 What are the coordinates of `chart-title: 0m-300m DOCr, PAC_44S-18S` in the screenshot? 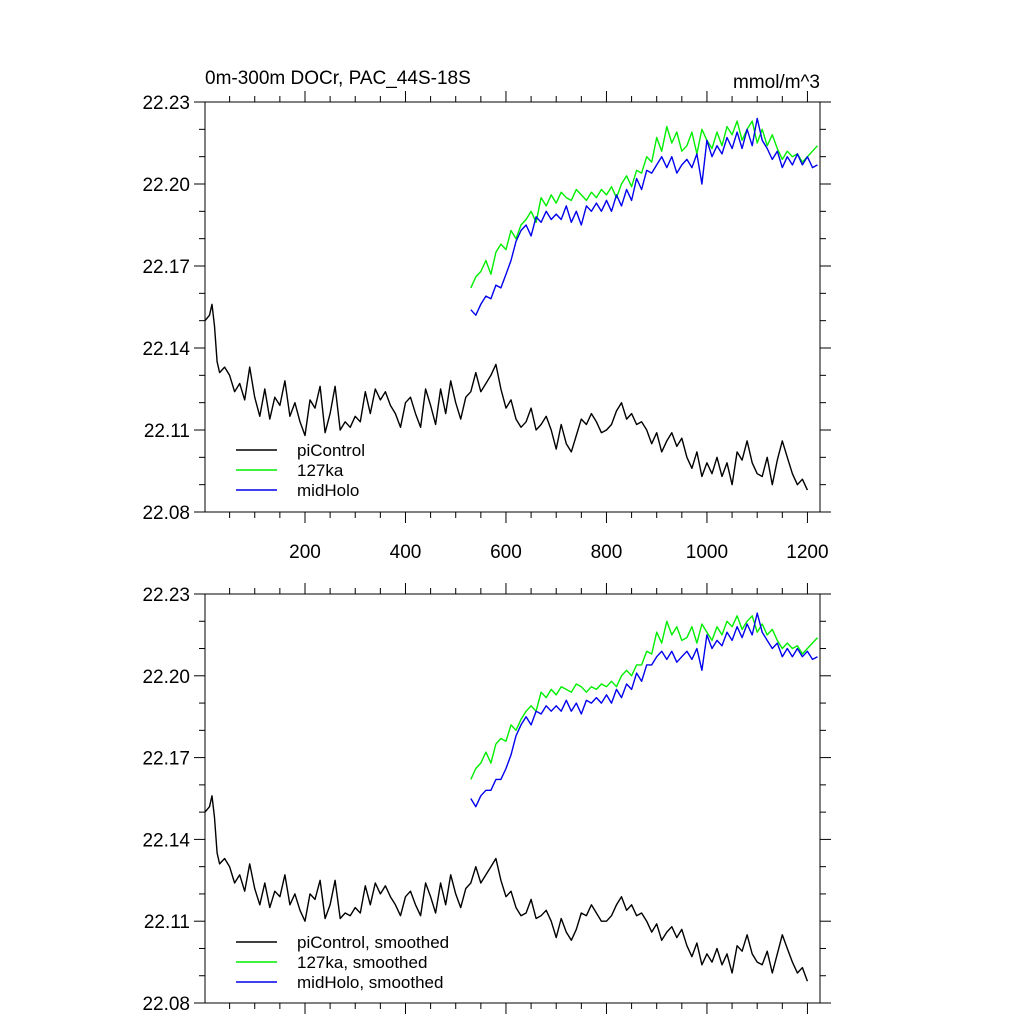 It's located at (338, 78).